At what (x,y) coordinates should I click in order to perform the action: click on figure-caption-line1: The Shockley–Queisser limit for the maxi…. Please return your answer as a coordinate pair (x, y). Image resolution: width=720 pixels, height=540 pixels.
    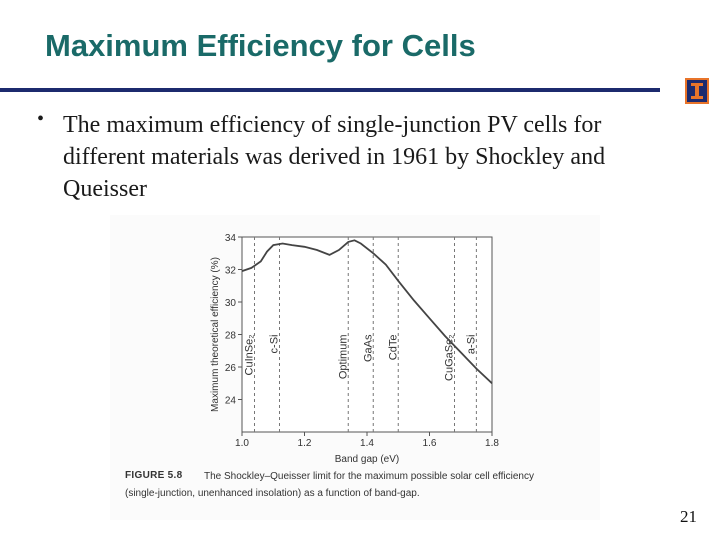
    Looking at the image, I should click on (369, 476).